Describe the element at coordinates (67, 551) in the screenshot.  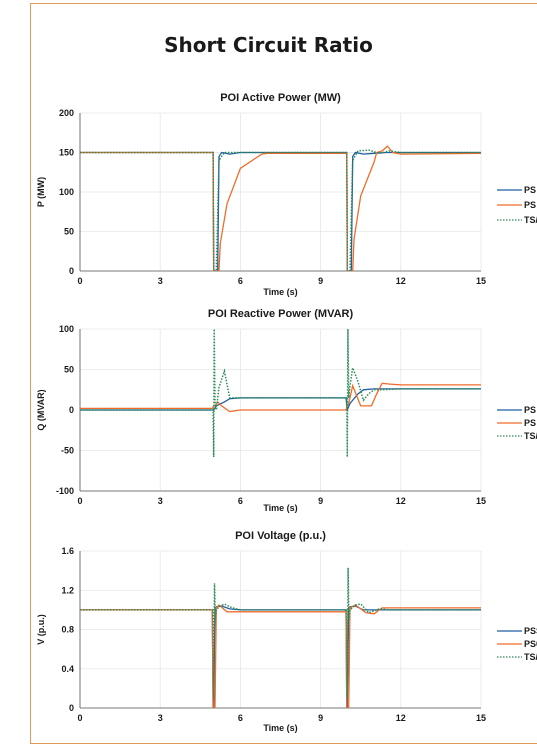
I see `y-tick-label: 1.6` at that location.